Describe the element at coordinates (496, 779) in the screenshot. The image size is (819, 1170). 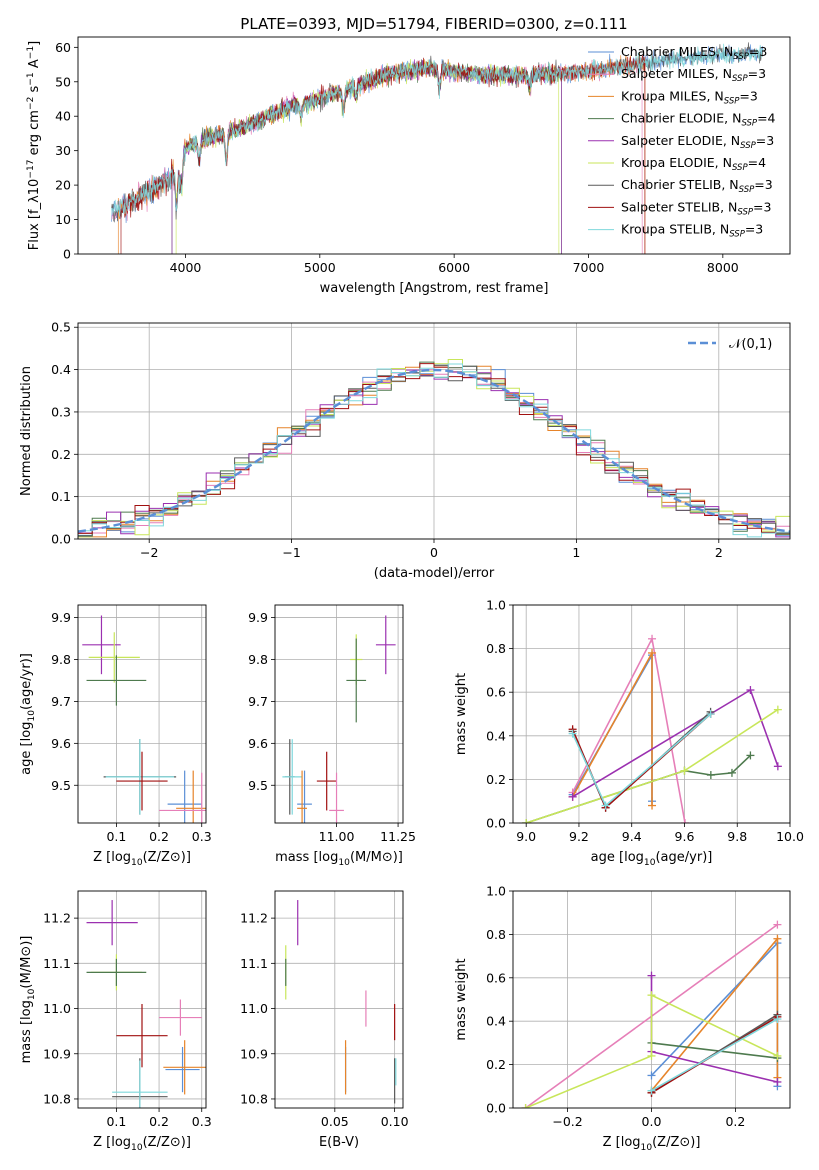
I see `y-tick-label: 0.2` at that location.